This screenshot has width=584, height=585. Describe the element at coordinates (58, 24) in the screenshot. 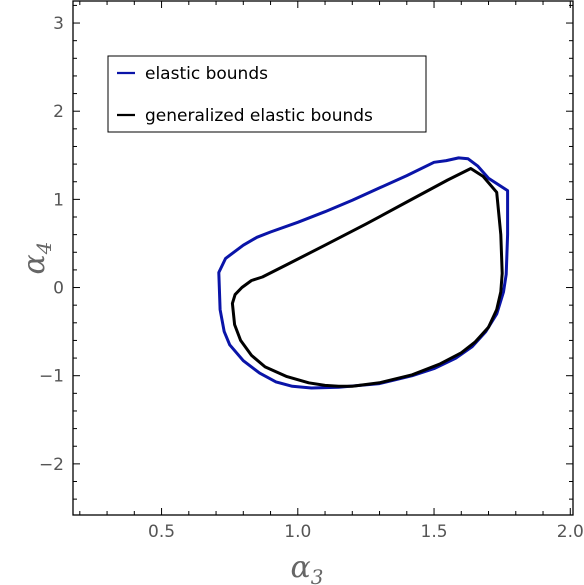

I see `y-tick-label: 3` at that location.